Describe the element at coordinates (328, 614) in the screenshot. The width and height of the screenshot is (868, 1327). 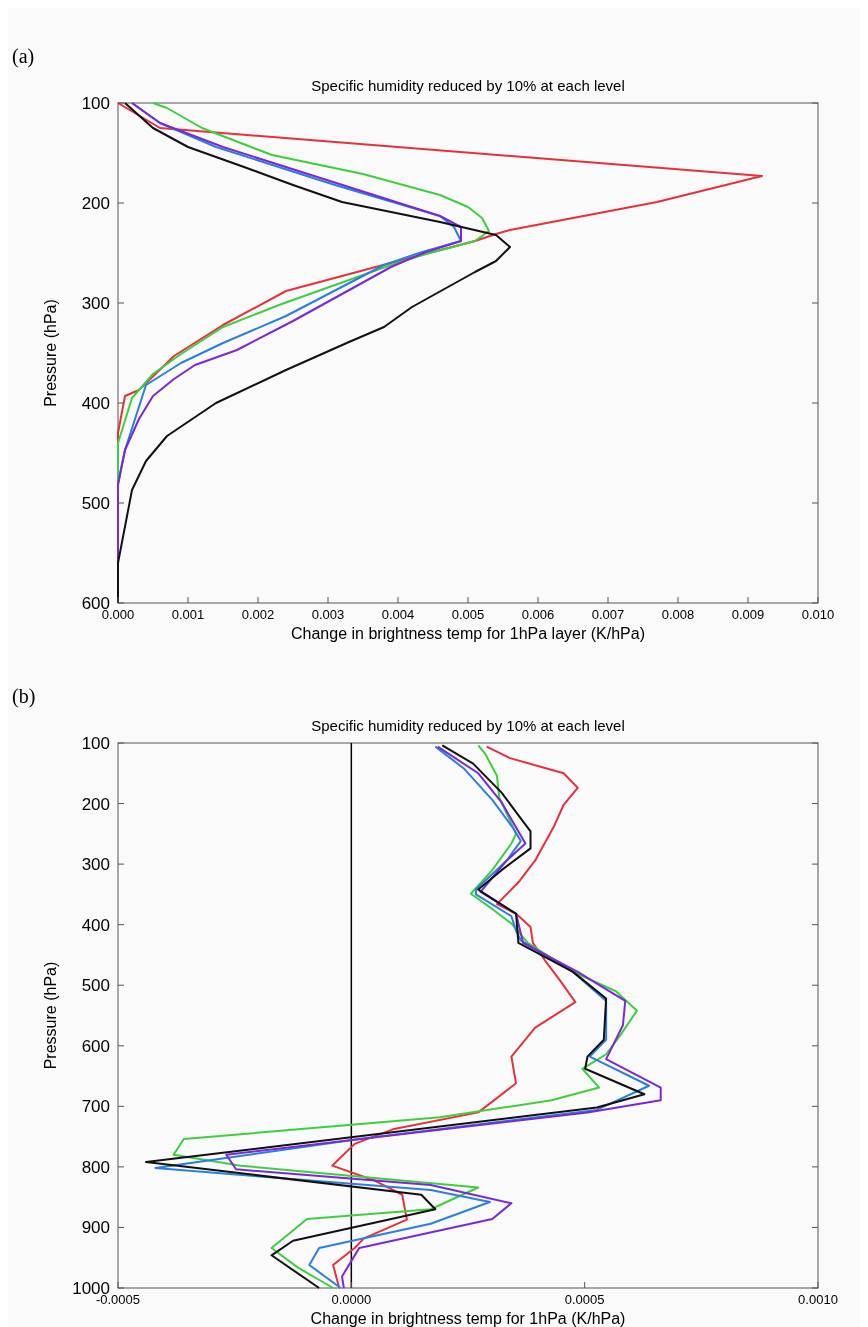
I see `x-tick-label: 0.003` at that location.